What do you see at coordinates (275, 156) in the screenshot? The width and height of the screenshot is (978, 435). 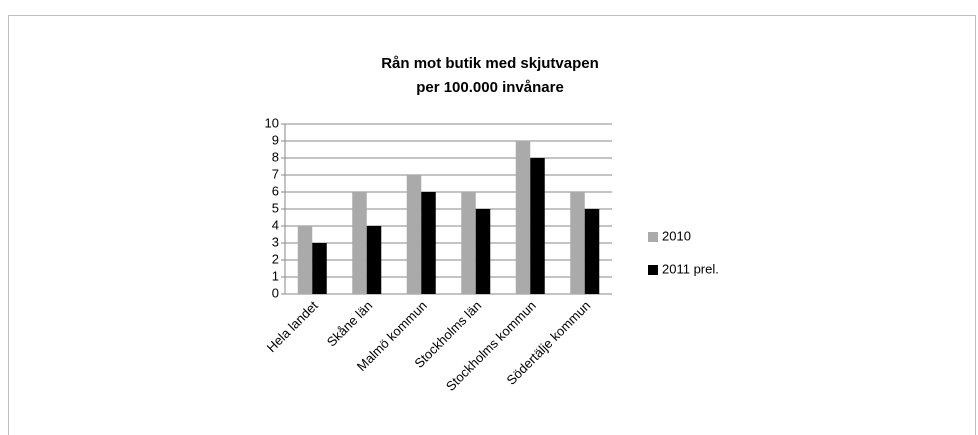 I see `y-tick-label: 8` at bounding box center [275, 156].